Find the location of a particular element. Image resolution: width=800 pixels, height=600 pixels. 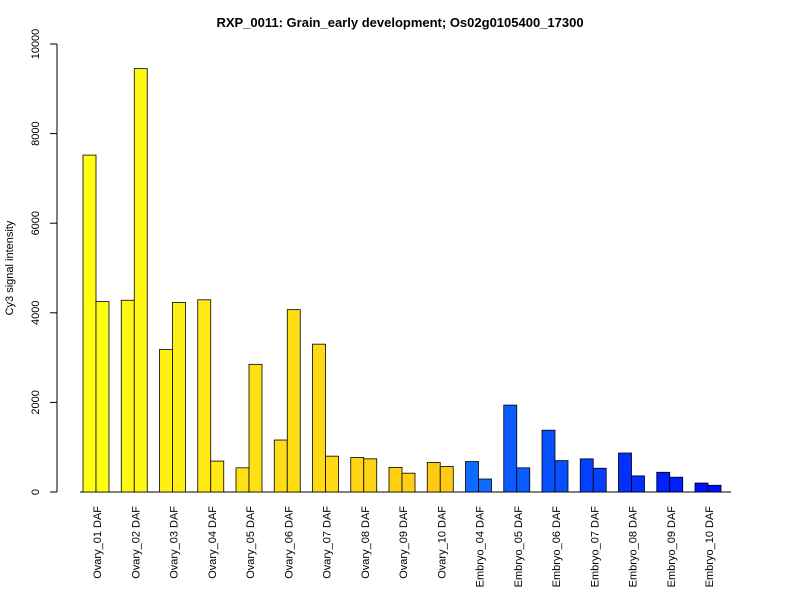

category-label: Ovary_07 DAF is located at coordinates (328, 542).